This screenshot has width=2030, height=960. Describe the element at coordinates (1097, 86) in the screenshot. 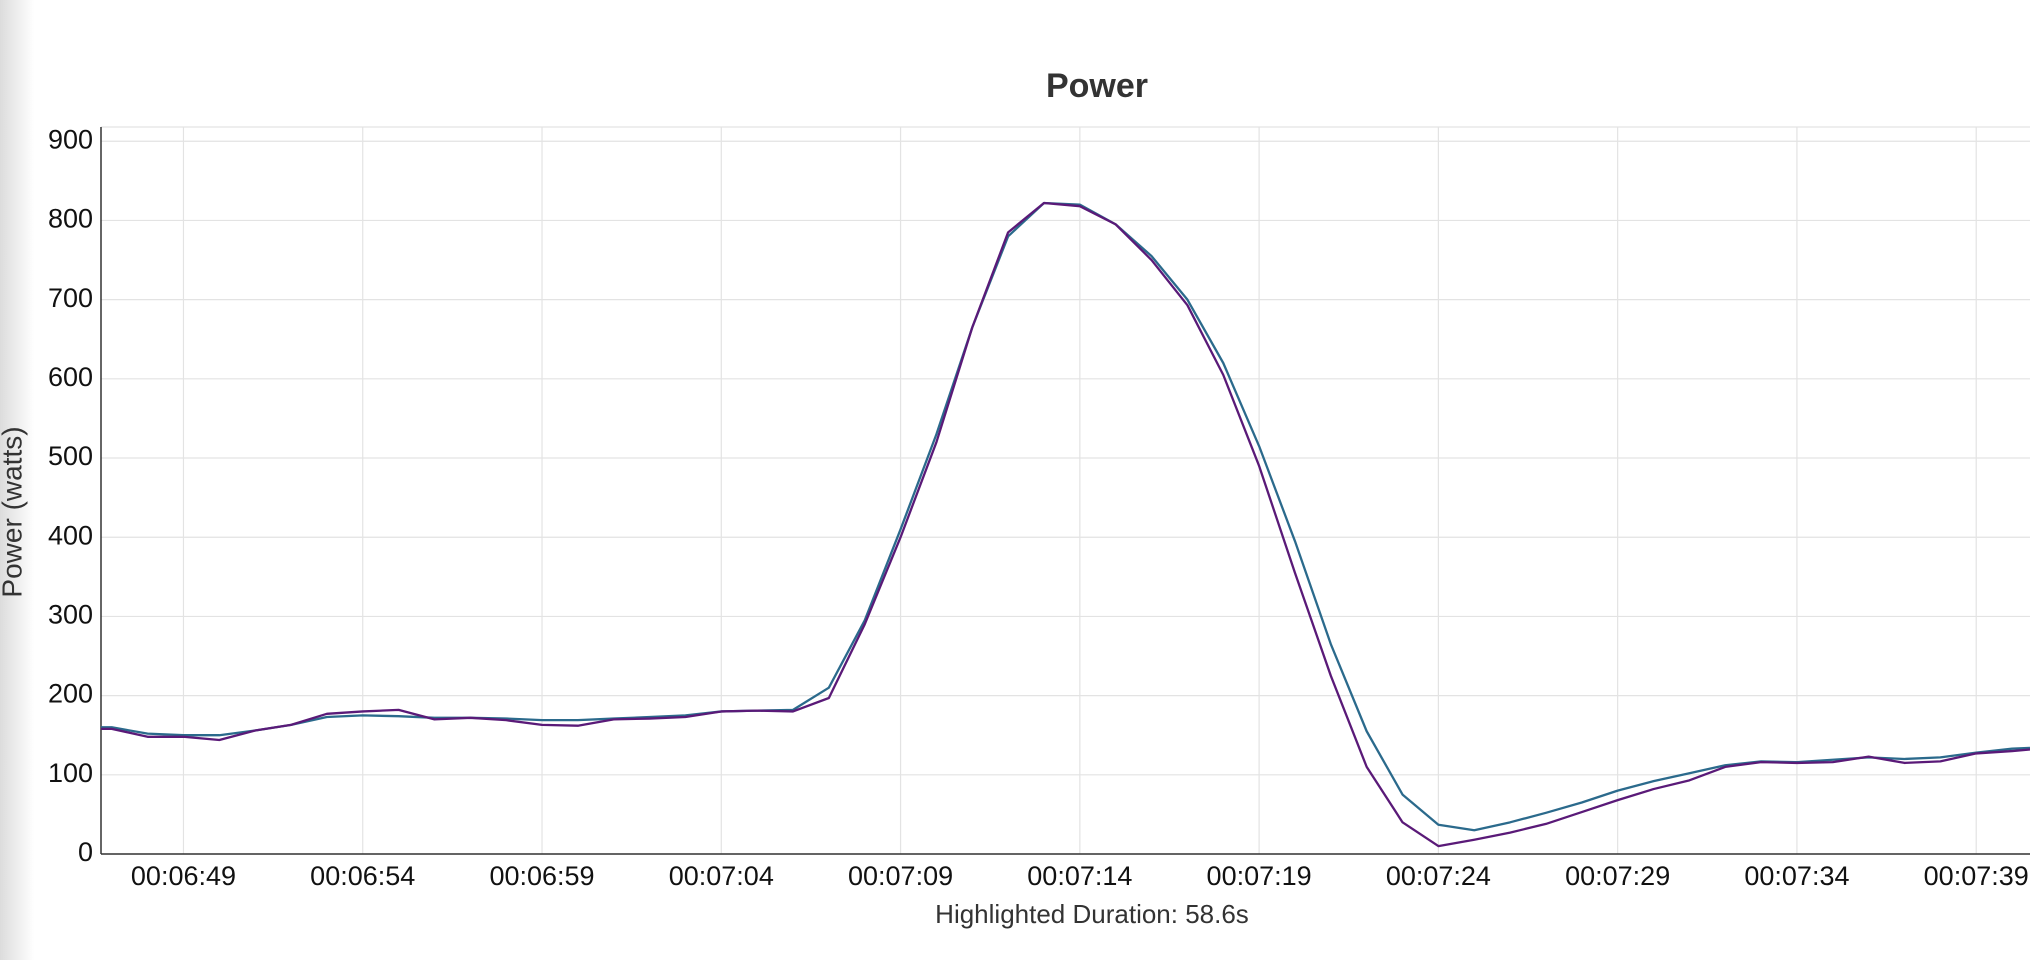

I see `chart-title: Power` at that location.